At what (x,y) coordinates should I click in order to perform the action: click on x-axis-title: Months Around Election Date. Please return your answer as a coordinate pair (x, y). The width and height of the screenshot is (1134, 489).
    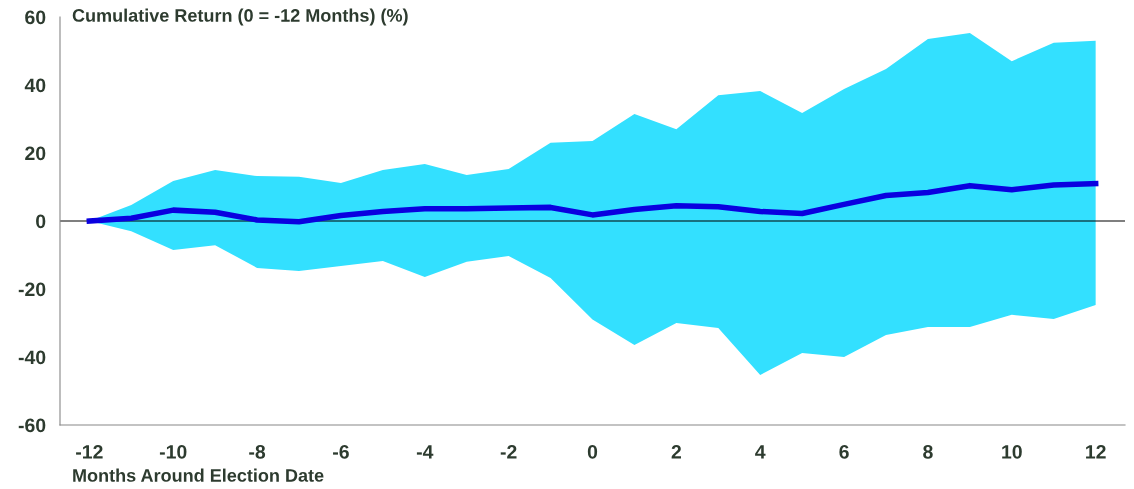
    Looking at the image, I should click on (198, 475).